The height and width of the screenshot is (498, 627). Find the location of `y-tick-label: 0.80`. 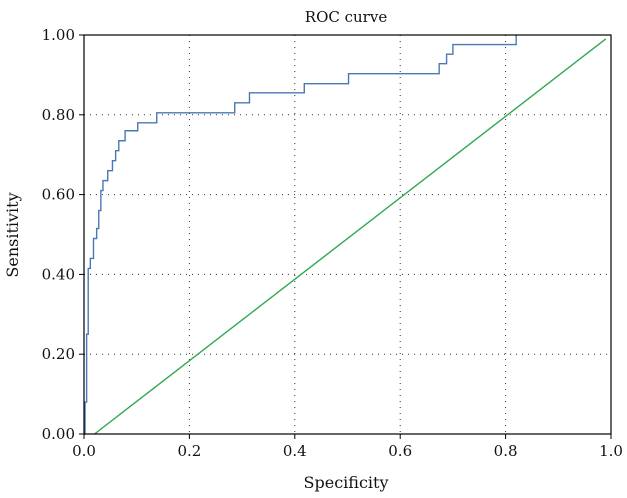

y-tick-label: 0.80 is located at coordinates (58, 115).